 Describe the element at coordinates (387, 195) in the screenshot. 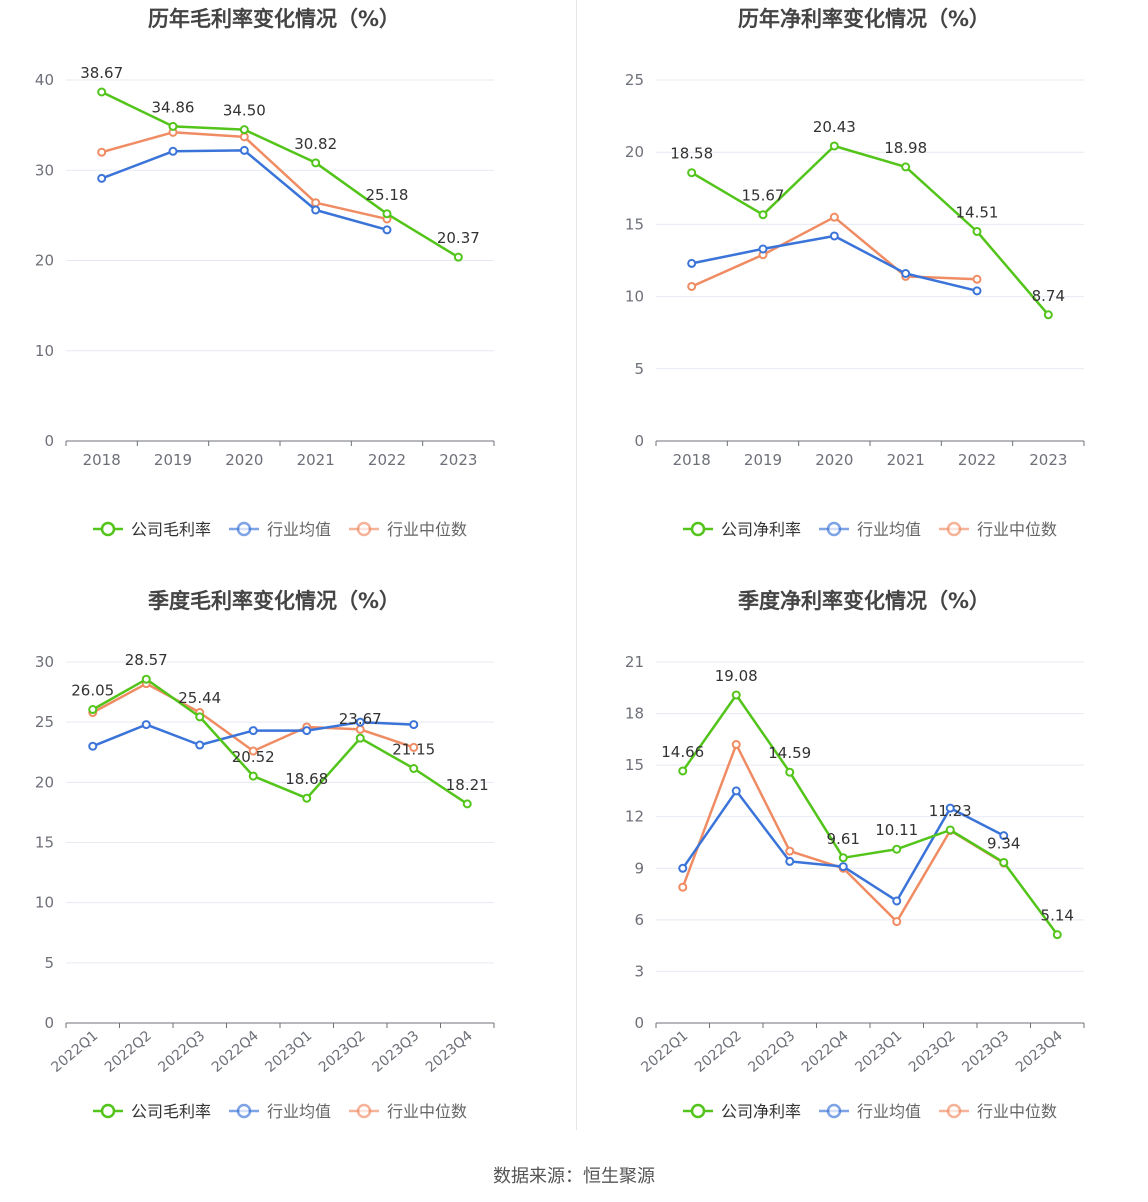

I see `data-label: 25.18` at that location.